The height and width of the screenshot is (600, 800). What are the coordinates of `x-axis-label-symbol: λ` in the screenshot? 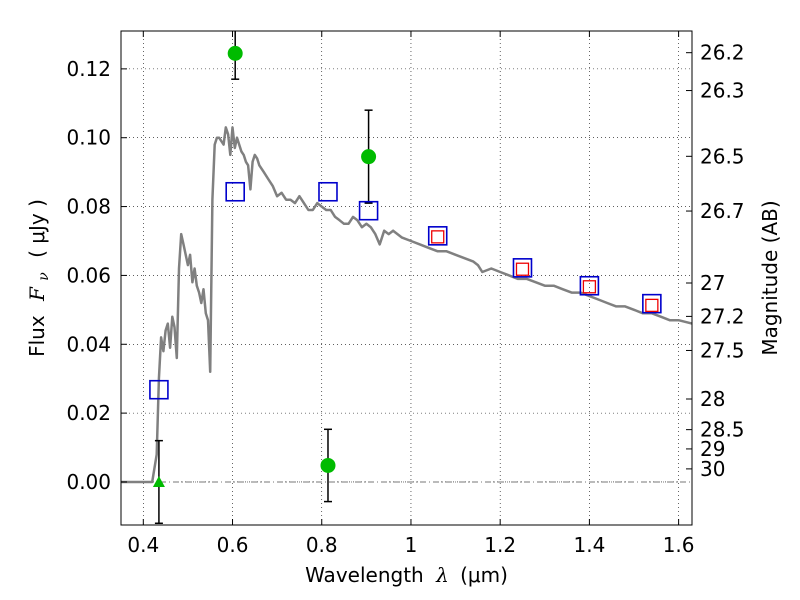 It's located at (442, 575).